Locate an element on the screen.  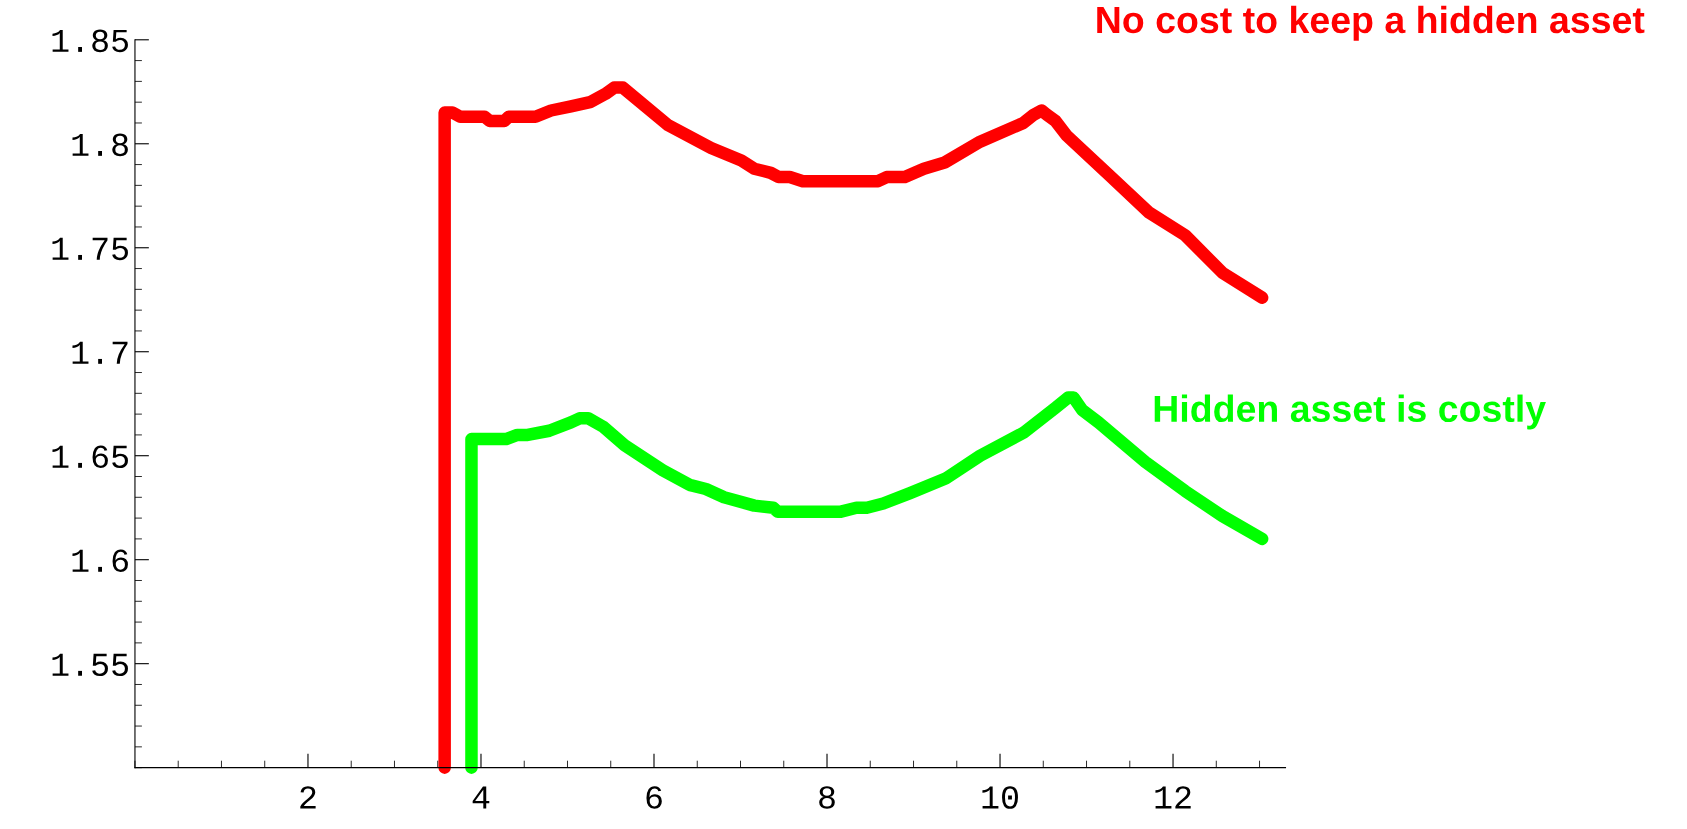
y-tick-label: 1.55 is located at coordinates (90, 665).